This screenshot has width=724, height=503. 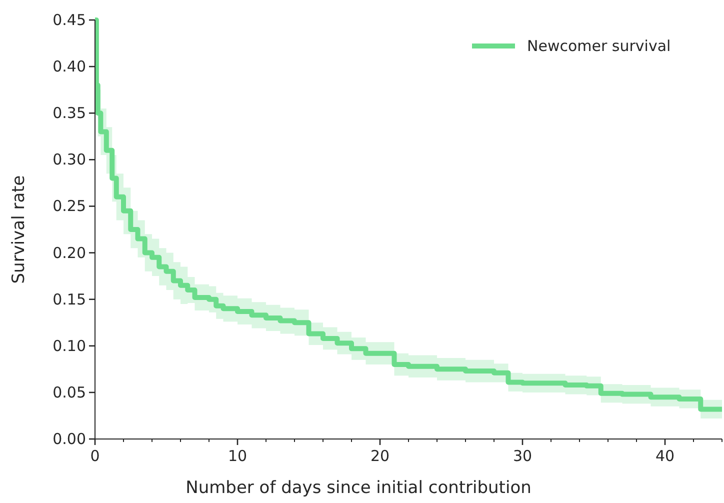 What do you see at coordinates (380, 456) in the screenshot?
I see `x-tick-label: 20` at bounding box center [380, 456].